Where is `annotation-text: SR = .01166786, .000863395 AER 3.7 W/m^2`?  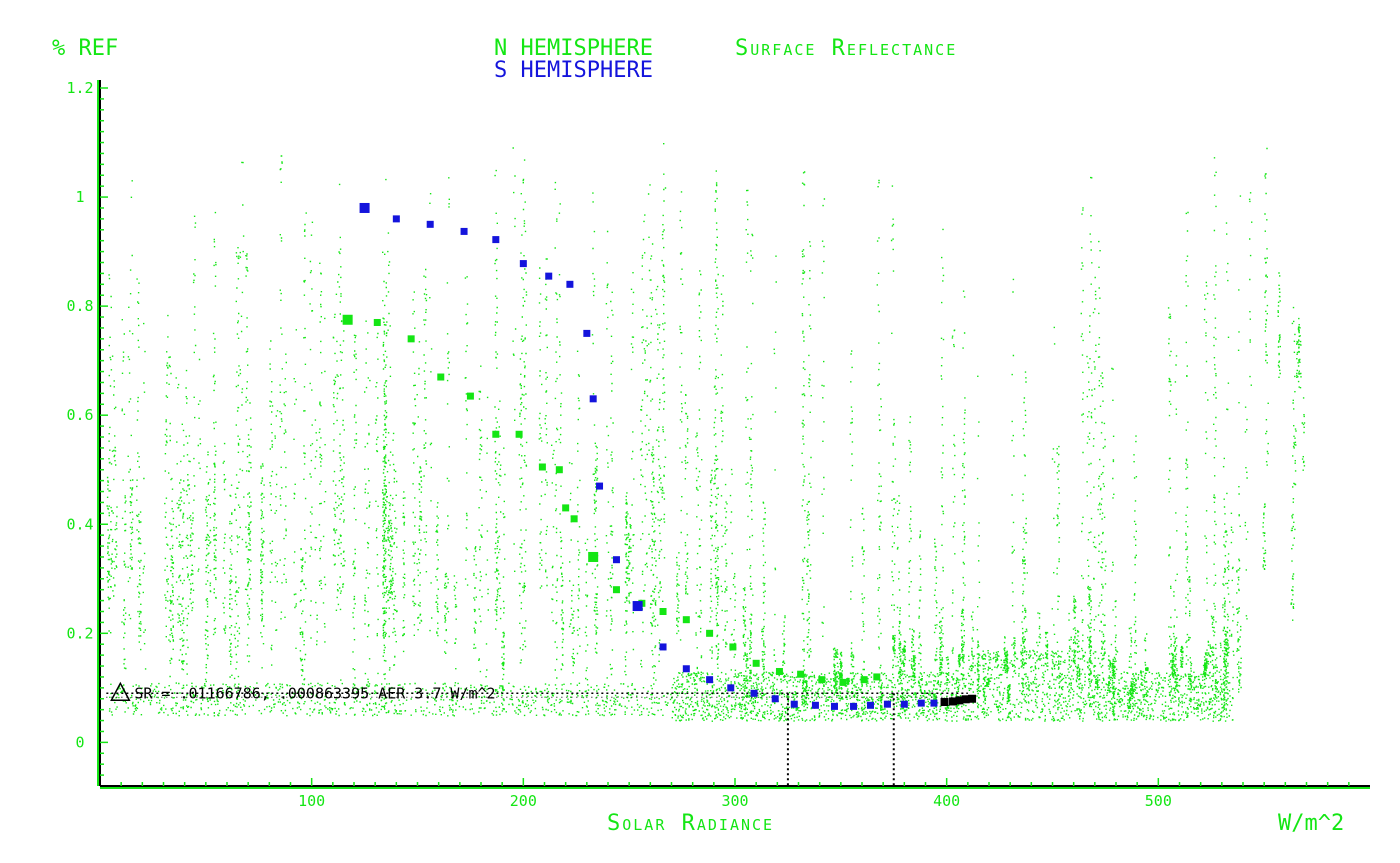
annotation-text: SR = .01166786, .000863395 AER 3.7 W/m^2 is located at coordinates (314, 693).